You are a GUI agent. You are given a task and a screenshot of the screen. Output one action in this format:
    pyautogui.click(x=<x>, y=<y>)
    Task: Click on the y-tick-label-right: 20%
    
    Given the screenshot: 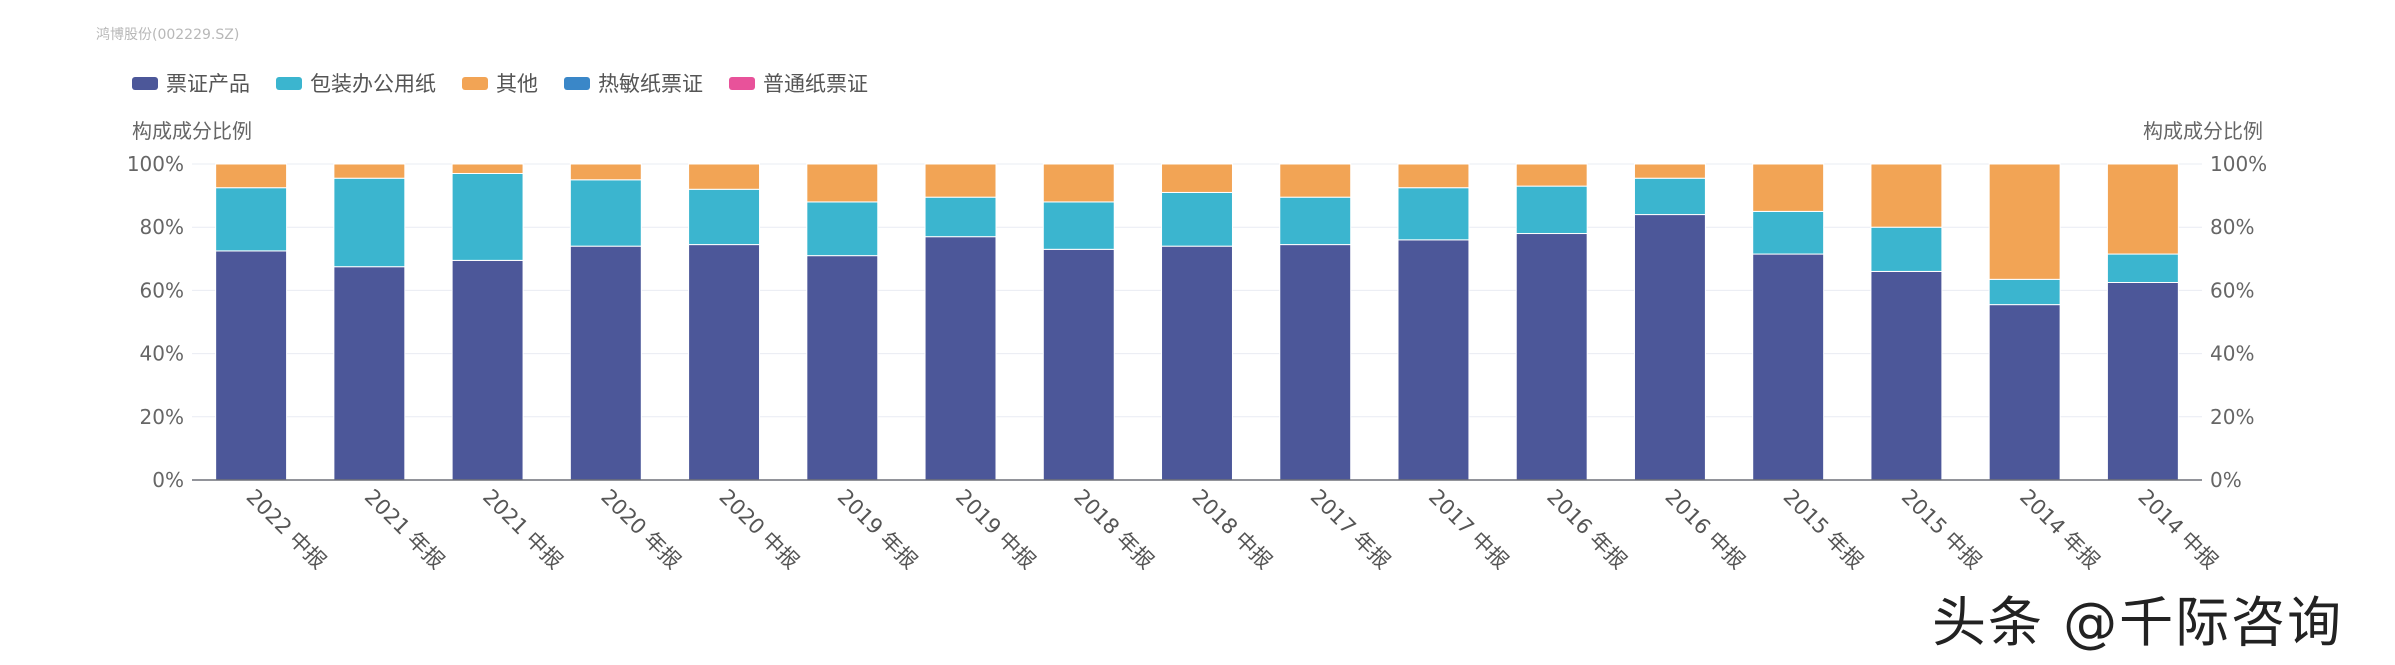 What is the action you would take?
    pyautogui.click(x=2232, y=417)
    